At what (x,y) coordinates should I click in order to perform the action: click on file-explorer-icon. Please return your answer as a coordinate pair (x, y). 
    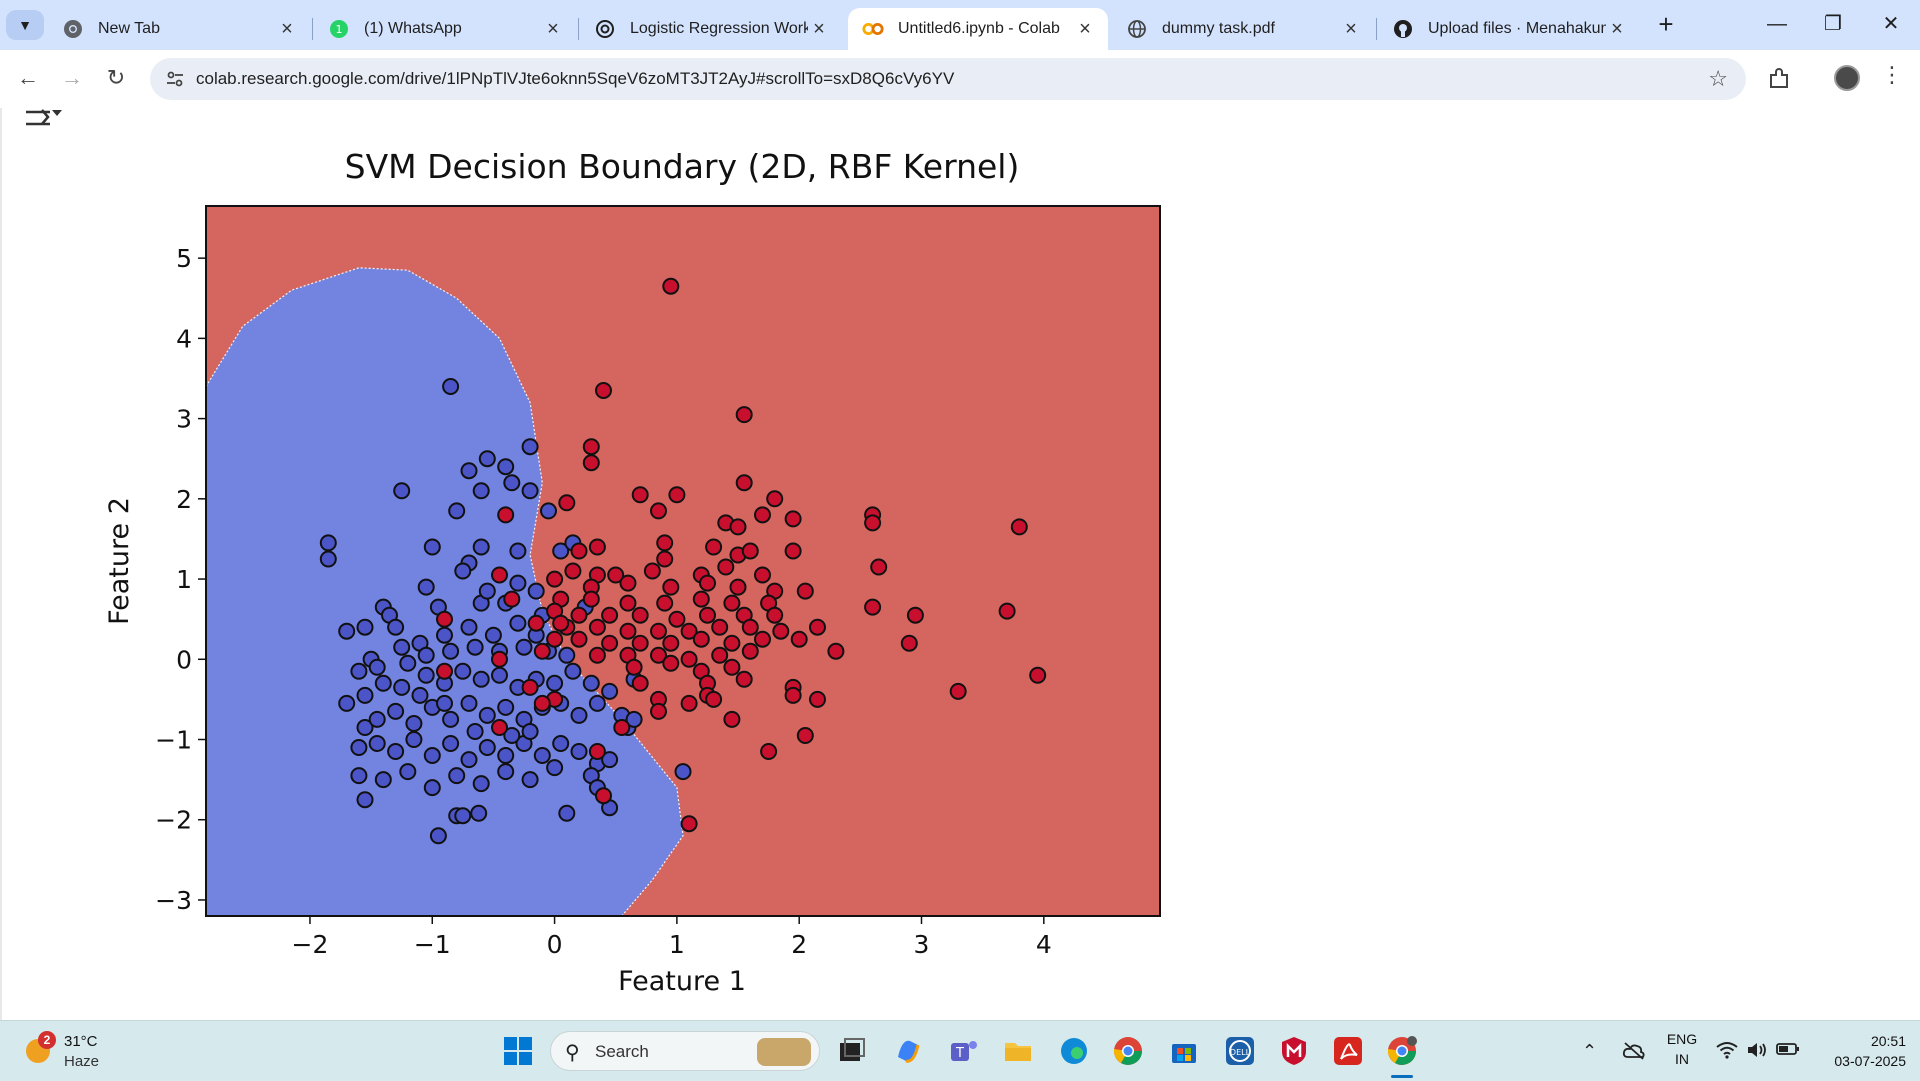
    Looking at the image, I should click on (1018, 1051).